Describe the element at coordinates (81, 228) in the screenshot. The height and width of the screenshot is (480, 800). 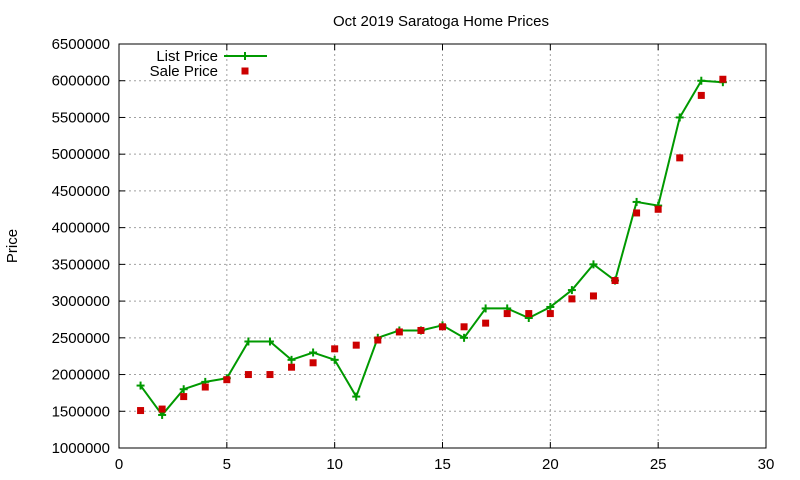
I see `y-tick-label: 4000000` at that location.